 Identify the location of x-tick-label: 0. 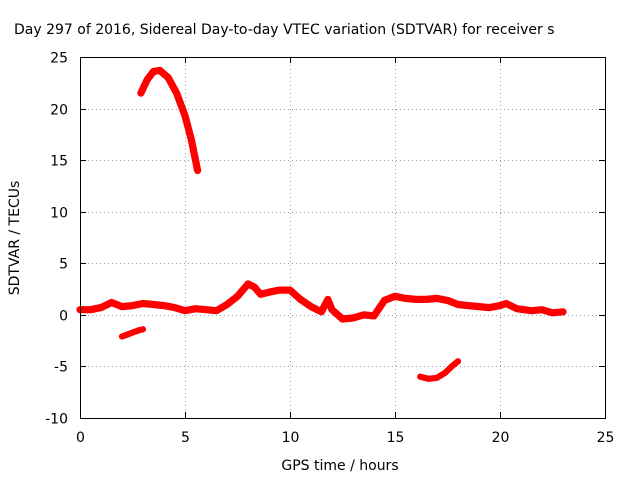
(80, 438).